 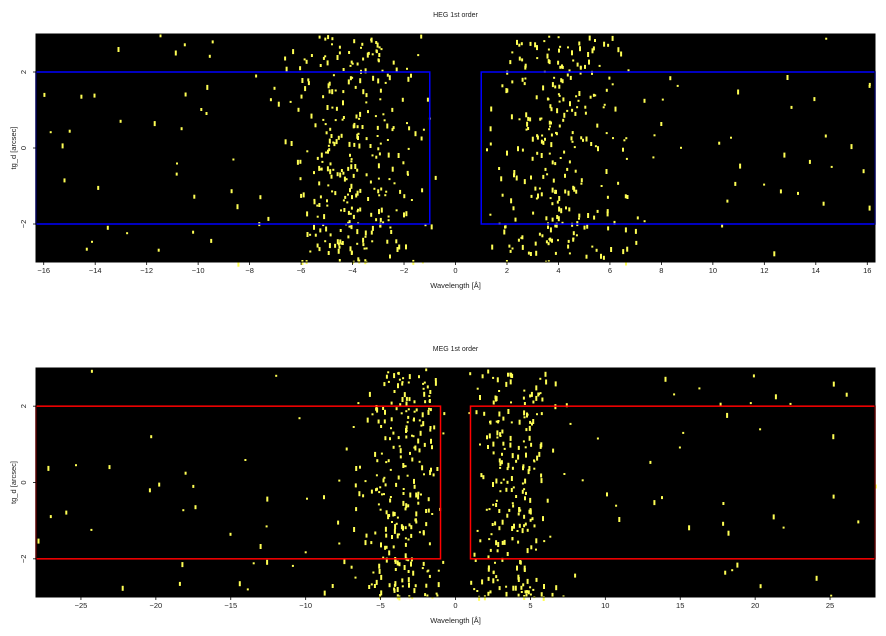 What do you see at coordinates (680, 605) in the screenshot?
I see `x-tick-label: 15` at bounding box center [680, 605].